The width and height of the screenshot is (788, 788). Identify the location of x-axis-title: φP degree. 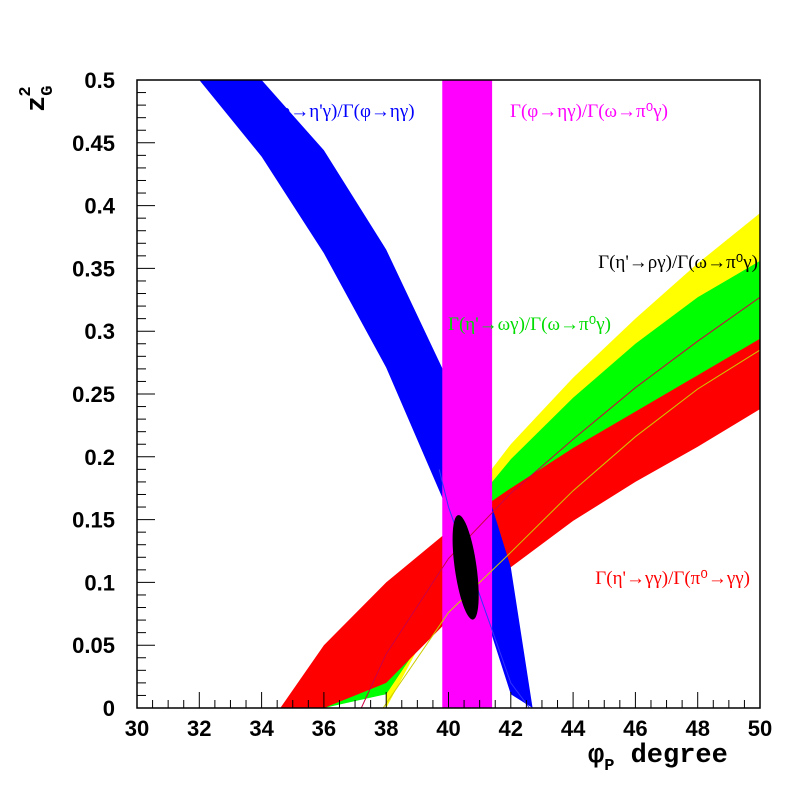
(658, 758).